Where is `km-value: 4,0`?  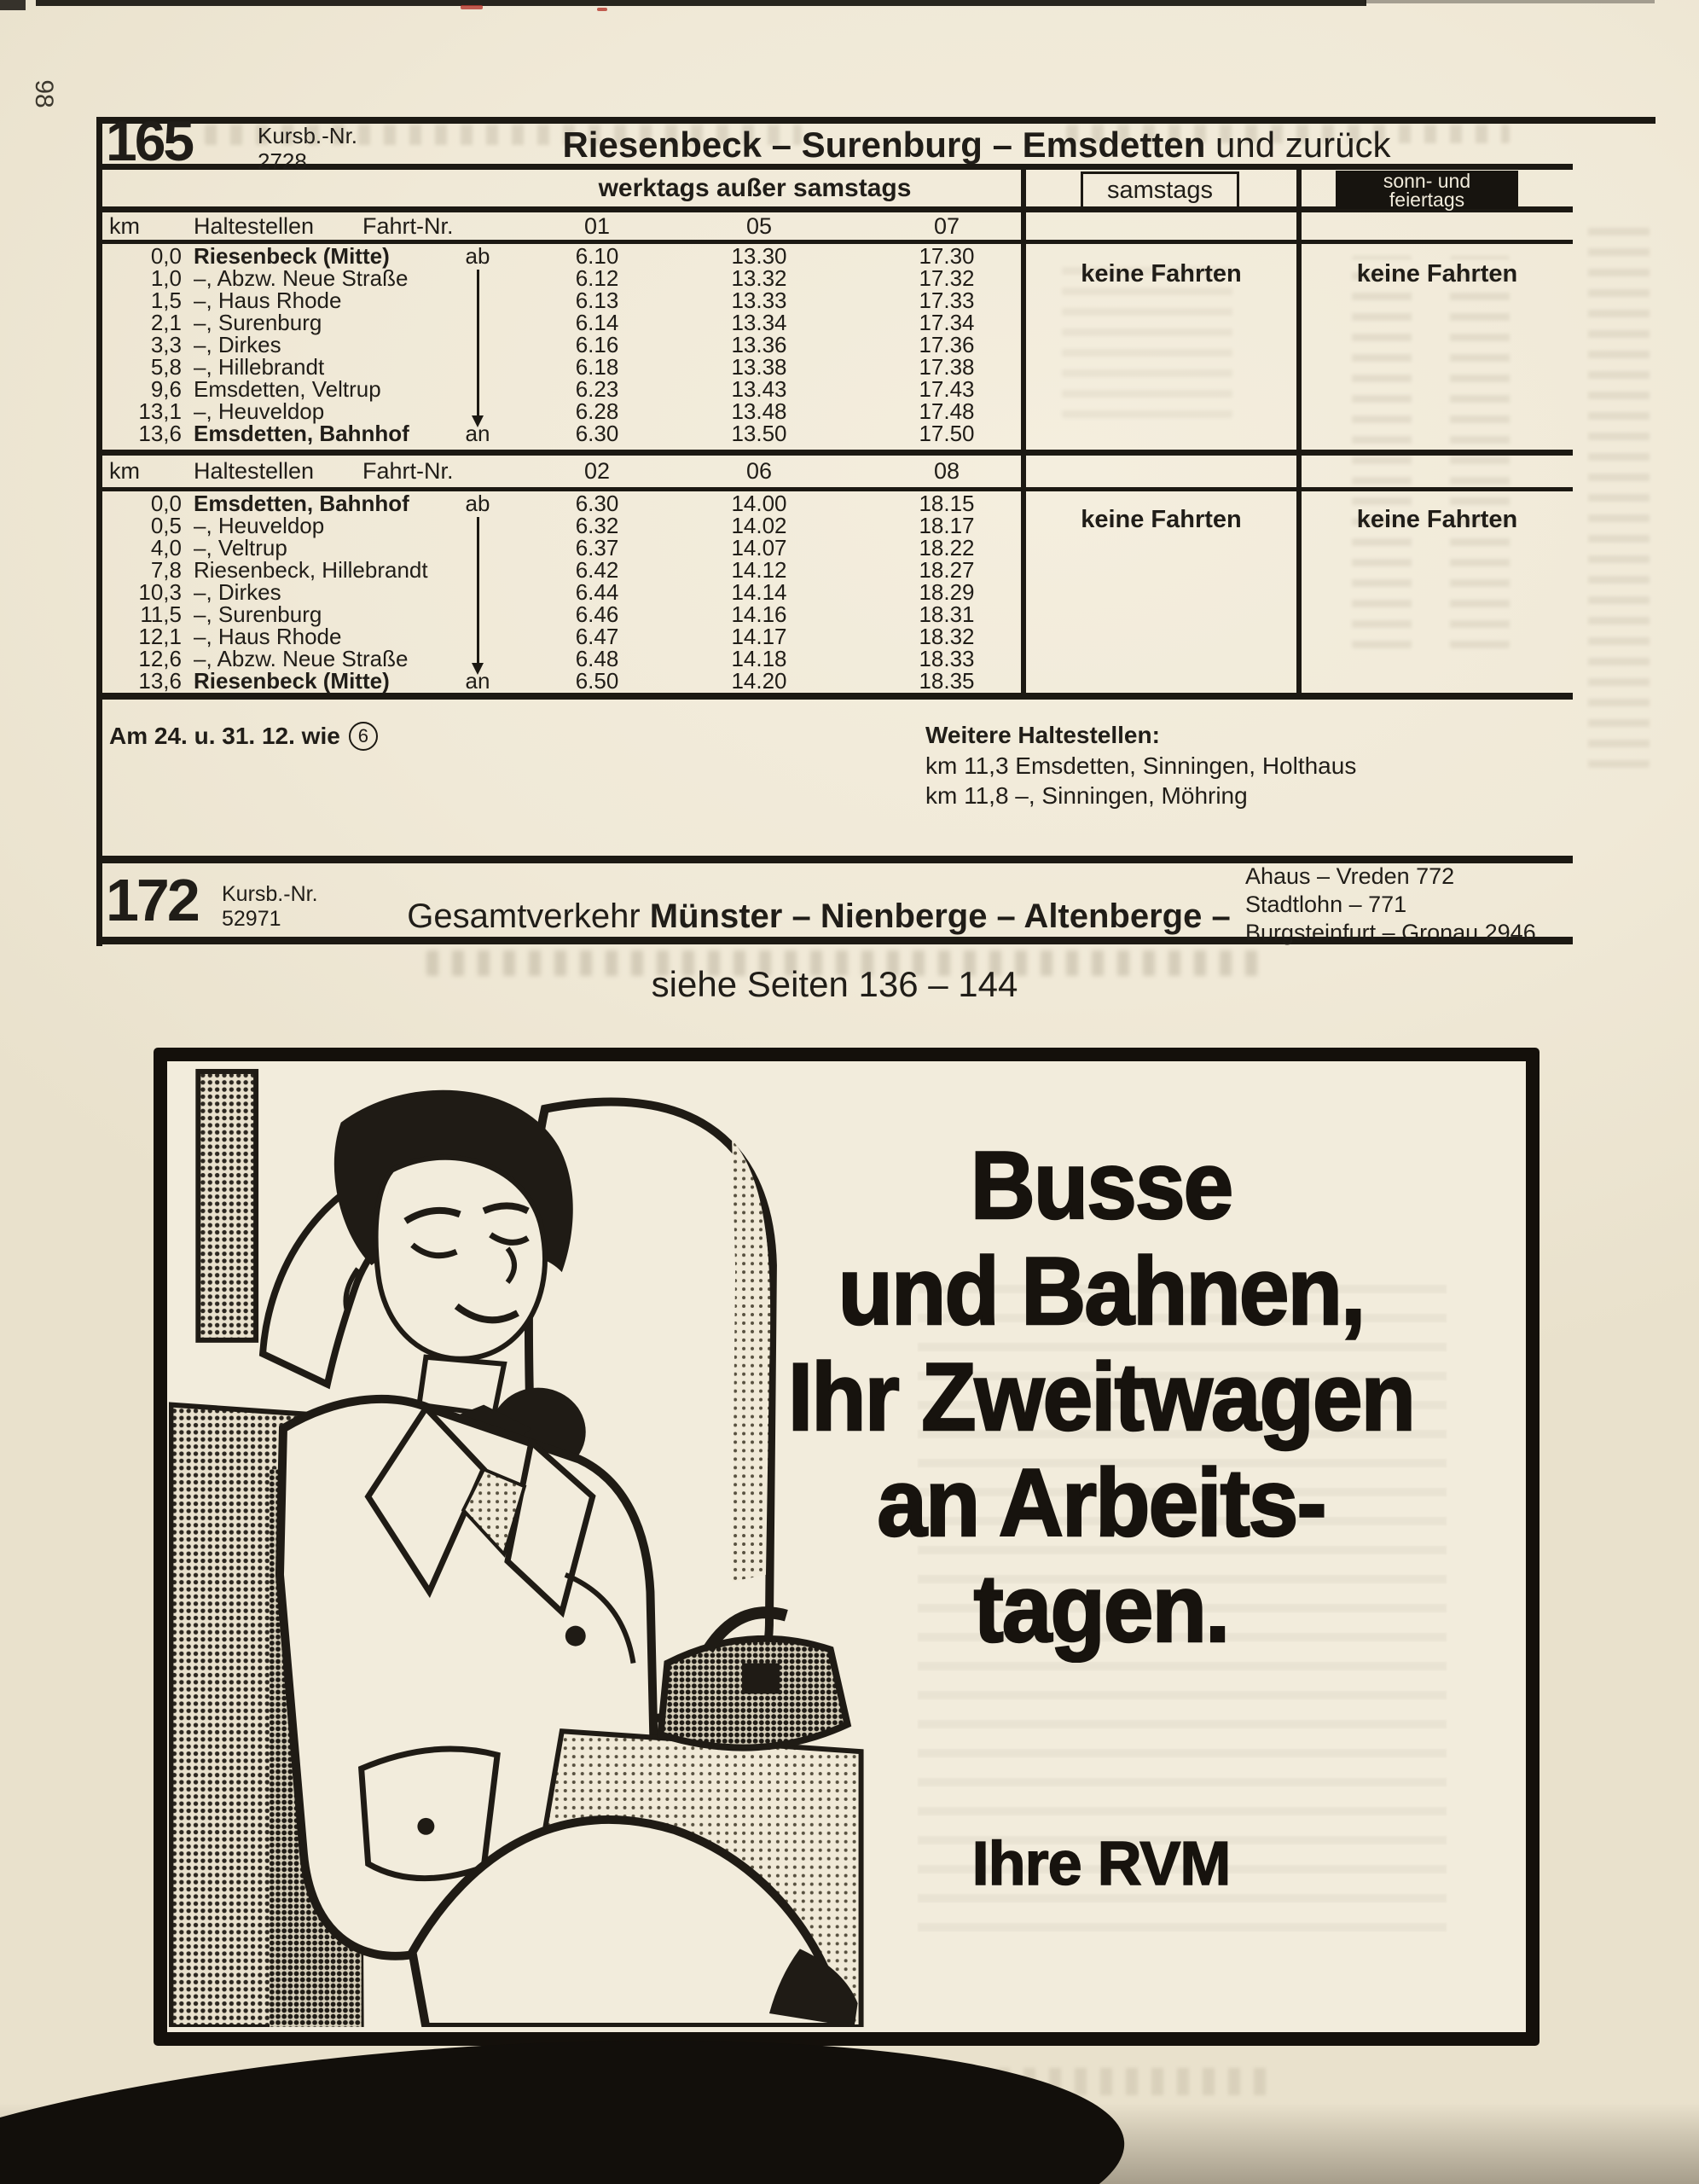 km-value: 4,0 is located at coordinates (166, 548).